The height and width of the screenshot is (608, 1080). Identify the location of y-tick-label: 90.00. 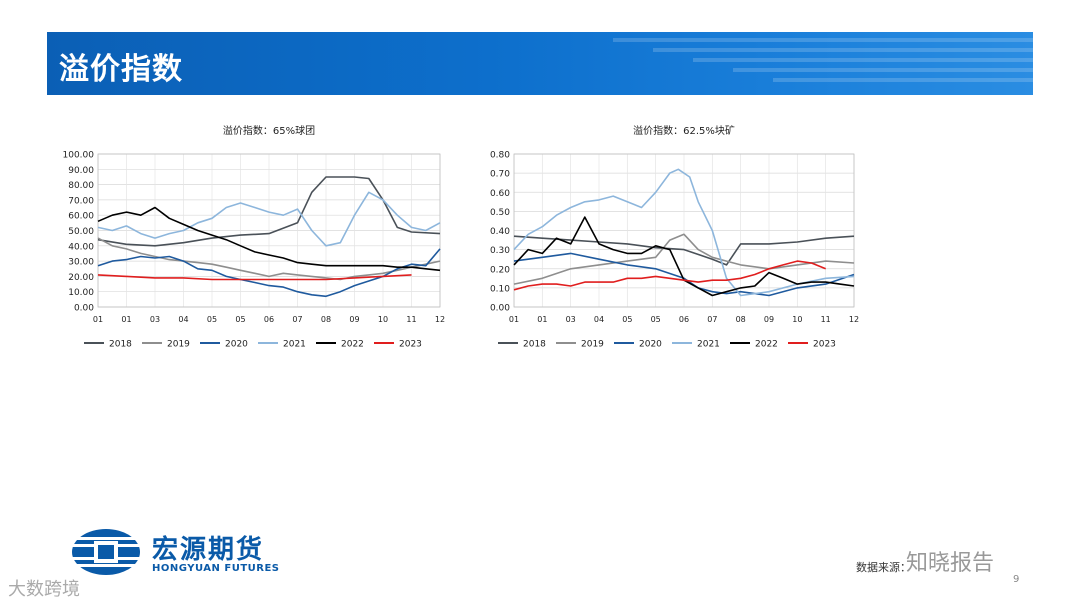
(81, 171).